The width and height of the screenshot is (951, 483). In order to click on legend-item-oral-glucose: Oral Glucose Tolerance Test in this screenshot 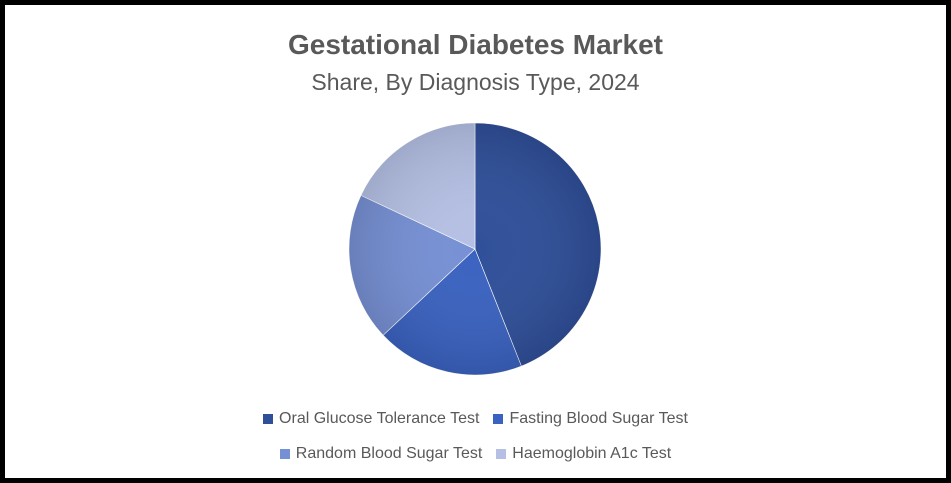, I will do `click(371, 419)`.